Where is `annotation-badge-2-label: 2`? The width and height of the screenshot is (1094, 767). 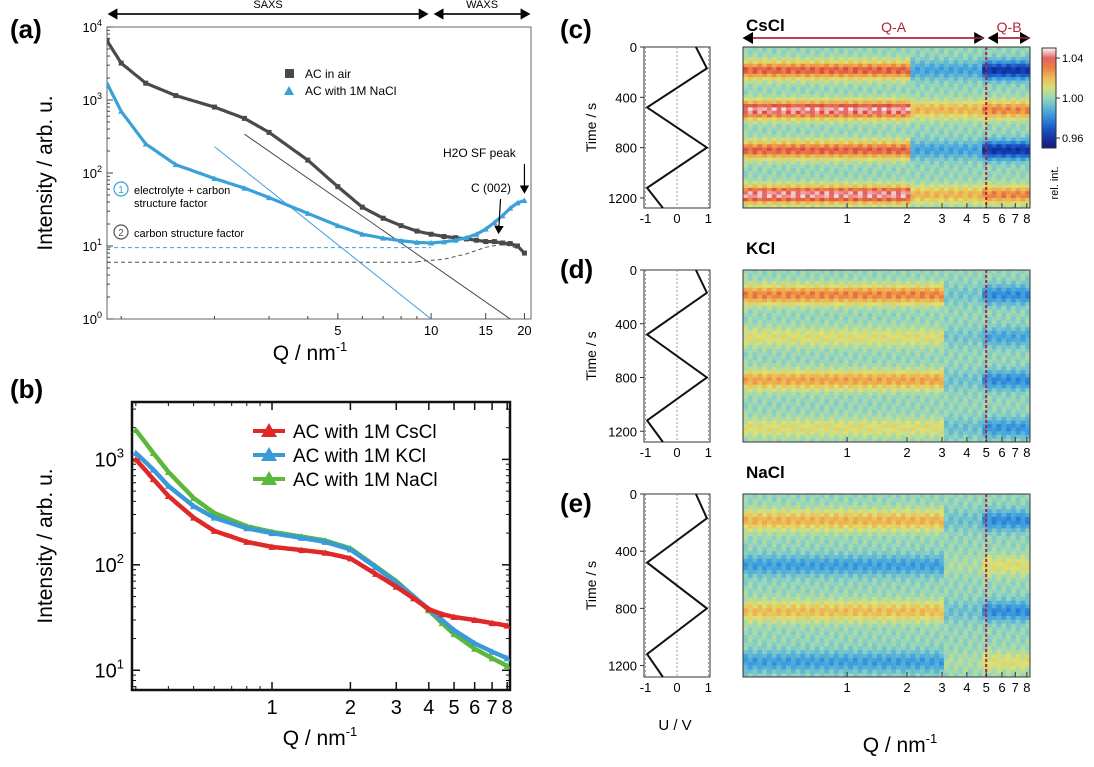 annotation-badge-2-label: 2 is located at coordinates (121, 233).